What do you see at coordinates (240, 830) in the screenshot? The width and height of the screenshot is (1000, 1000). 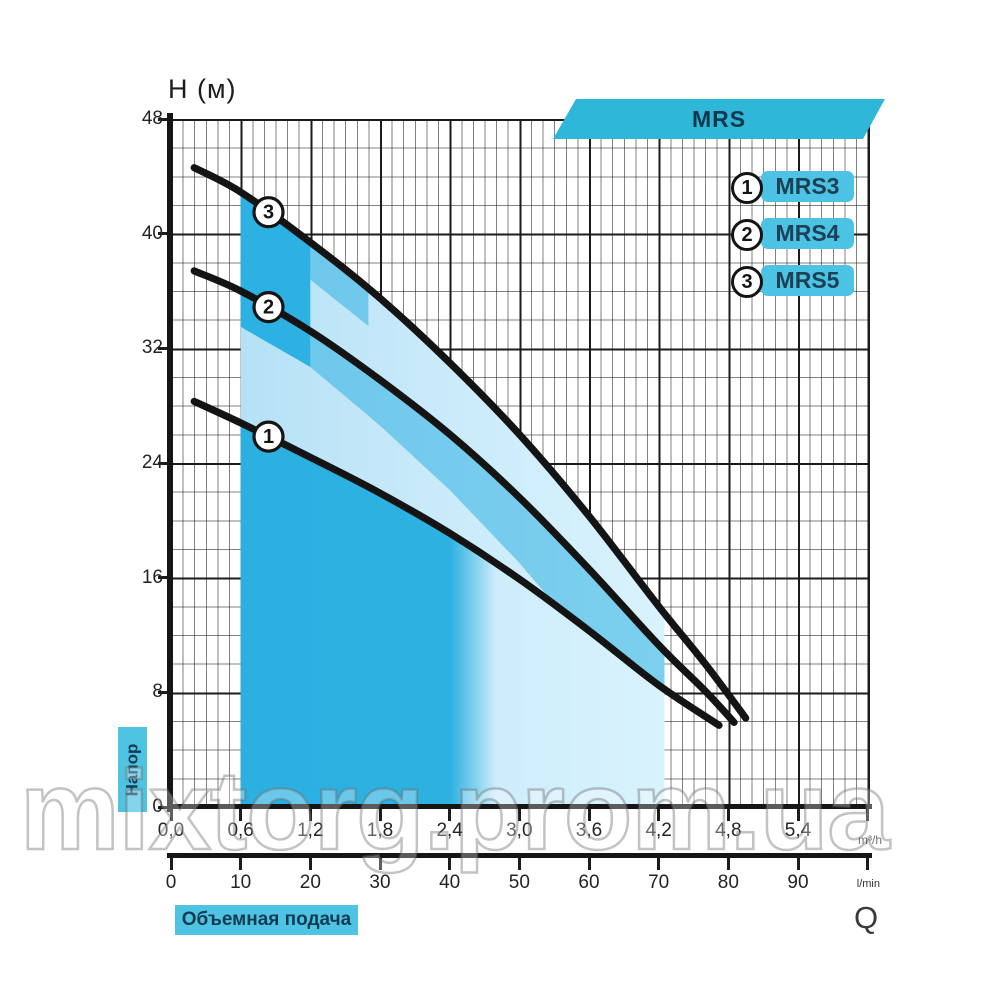 I see `m3h-tick-label: 0,6` at bounding box center [240, 830].